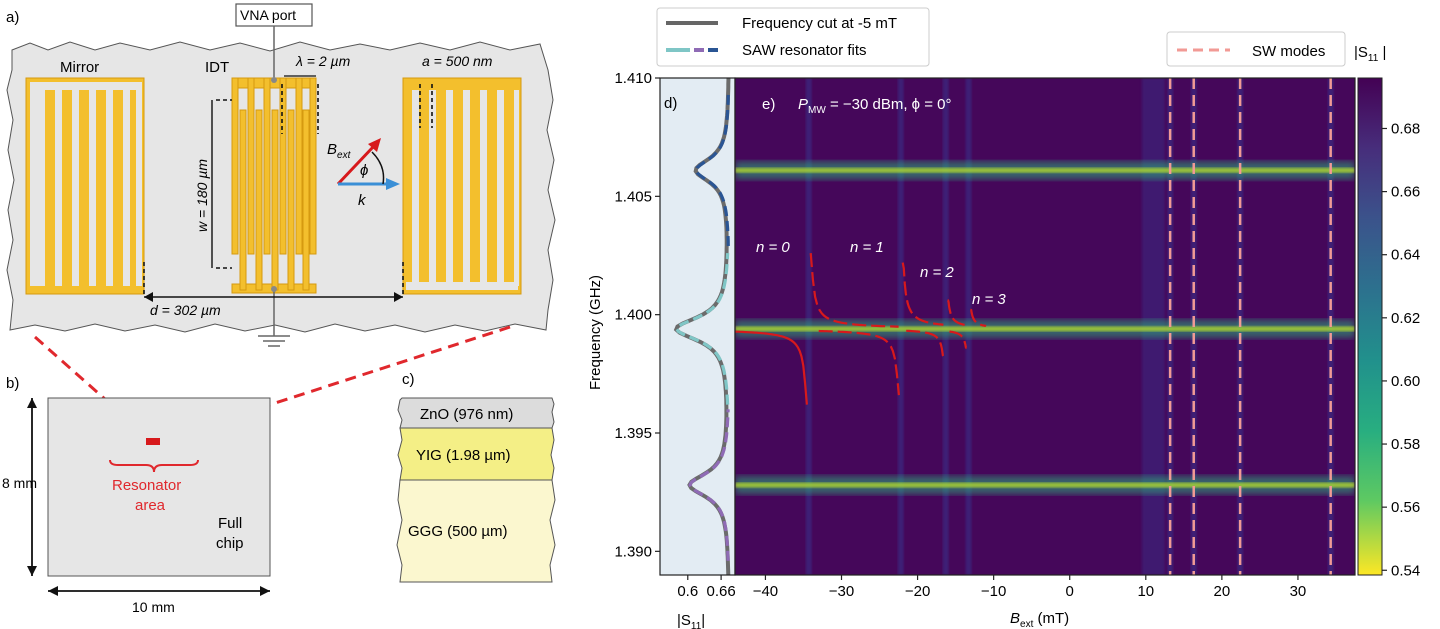 This screenshot has width=1440, height=629. What do you see at coordinates (458, 531) in the screenshot?
I see `layer-ggg-label: GGG (500 µm)` at bounding box center [458, 531].